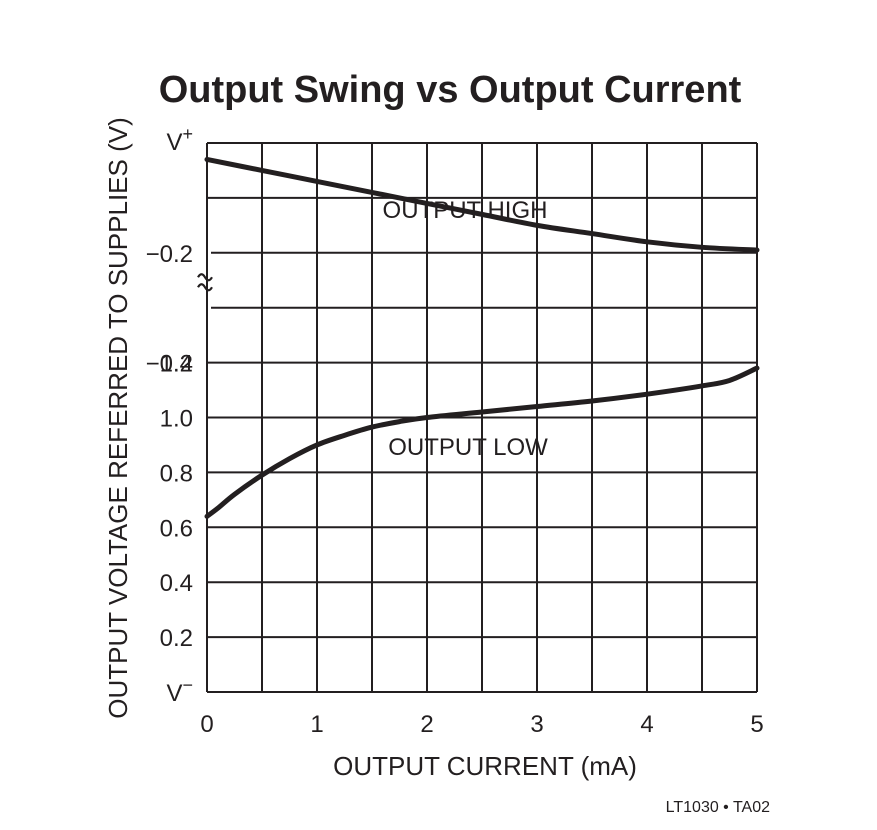 This screenshot has height=830, width=877. Describe the element at coordinates (206, 724) in the screenshot. I see `x-tick-label: 0` at that location.